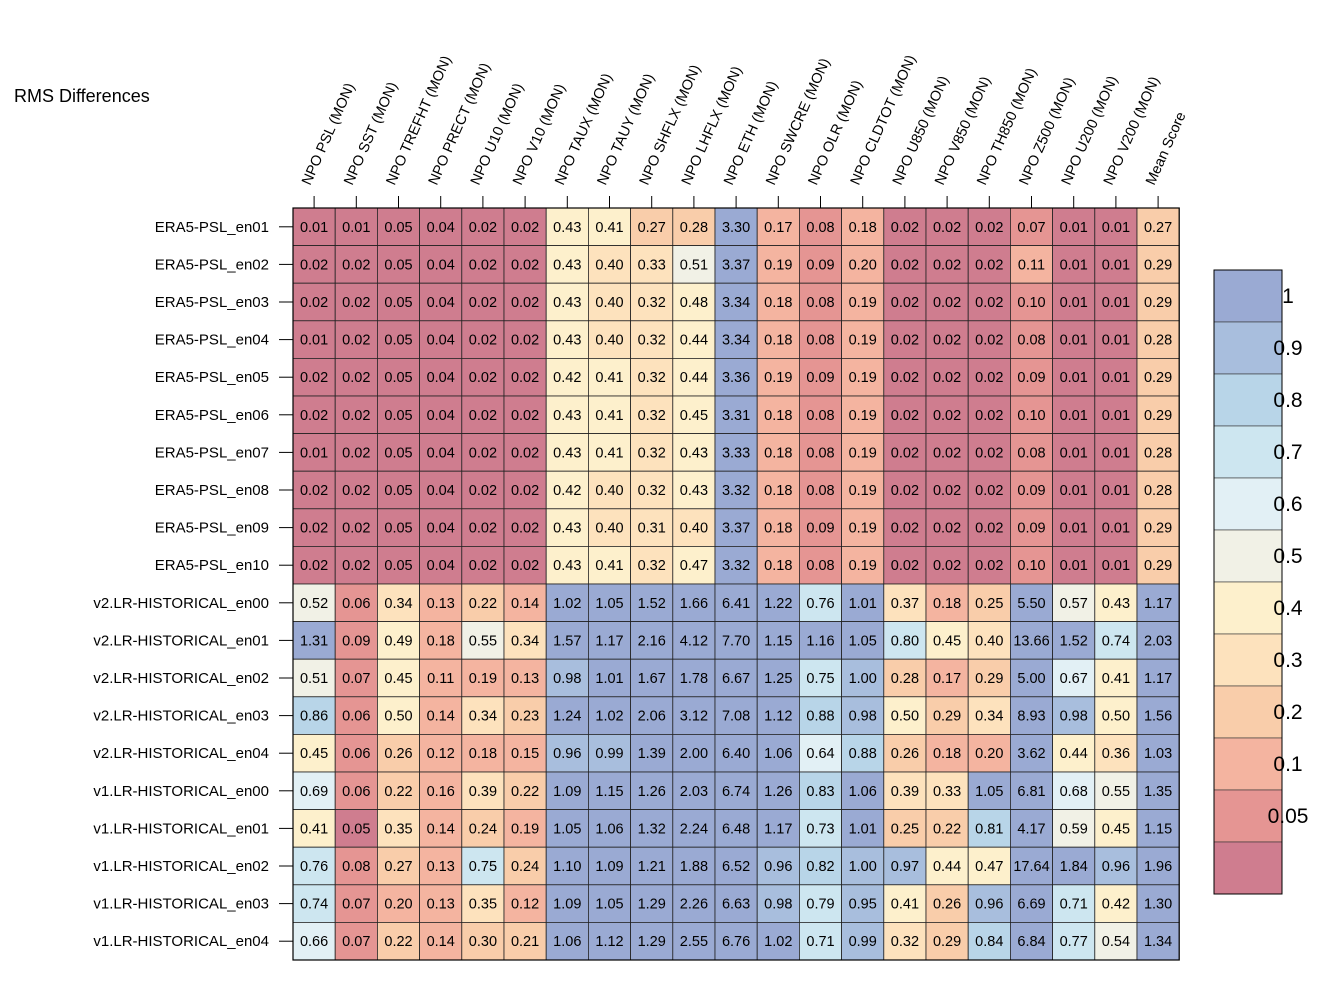  What do you see at coordinates (736, 453) in the screenshot?
I see `cell-value-label: 3.33` at bounding box center [736, 453].